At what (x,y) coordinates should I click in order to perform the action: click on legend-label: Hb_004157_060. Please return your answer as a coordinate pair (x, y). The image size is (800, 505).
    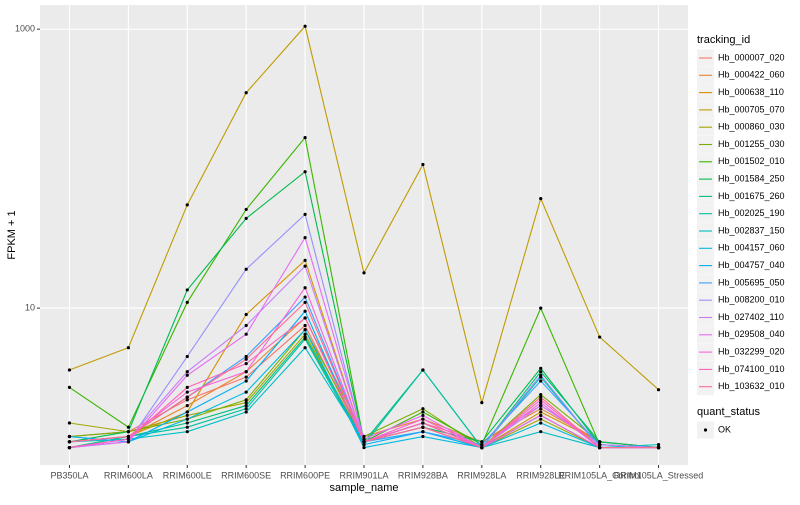
    Looking at the image, I should click on (751, 248).